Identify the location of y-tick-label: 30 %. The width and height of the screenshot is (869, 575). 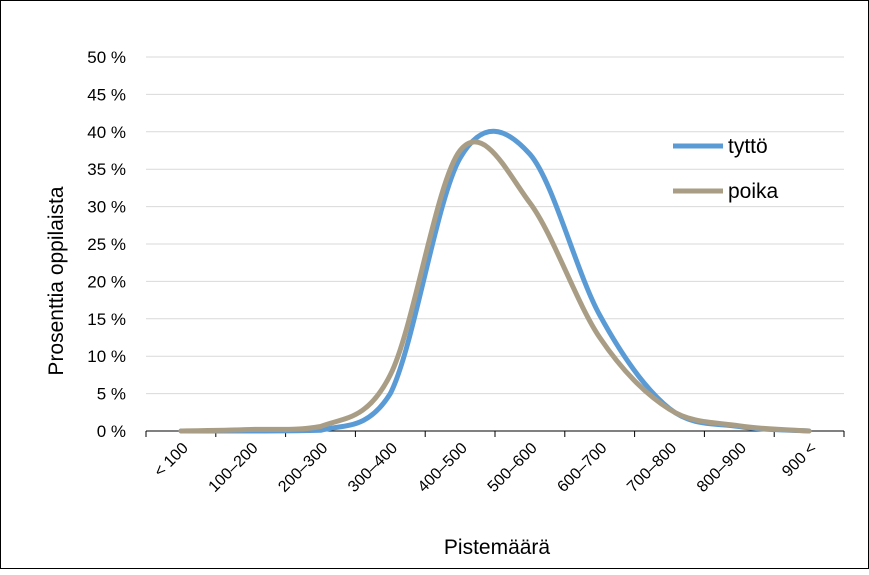
(106, 207).